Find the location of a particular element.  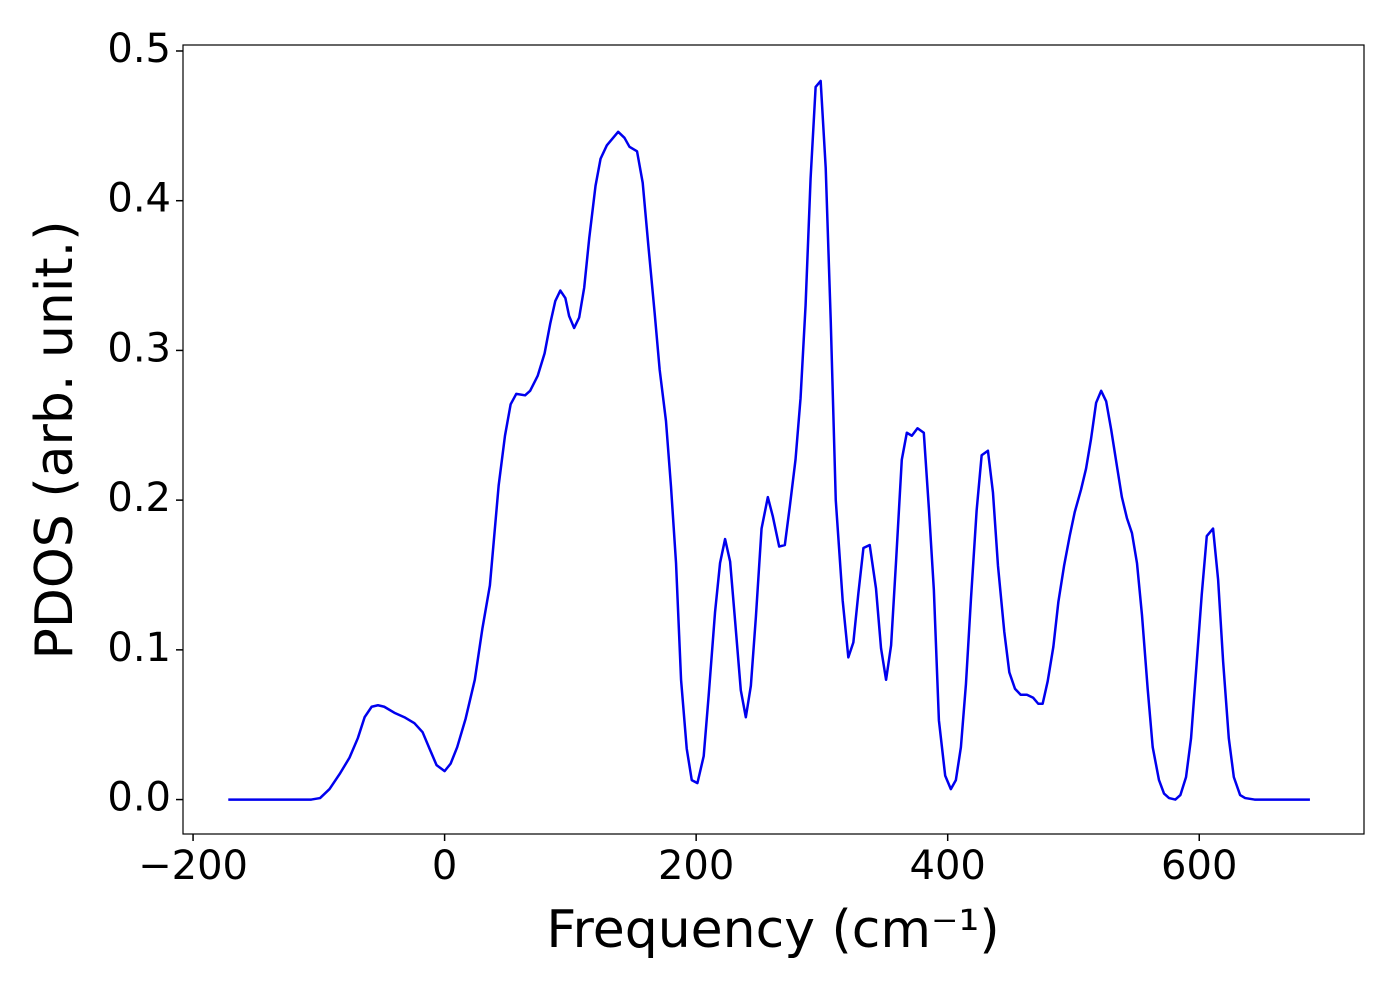

x-tick-label: 200 is located at coordinates (696, 866).